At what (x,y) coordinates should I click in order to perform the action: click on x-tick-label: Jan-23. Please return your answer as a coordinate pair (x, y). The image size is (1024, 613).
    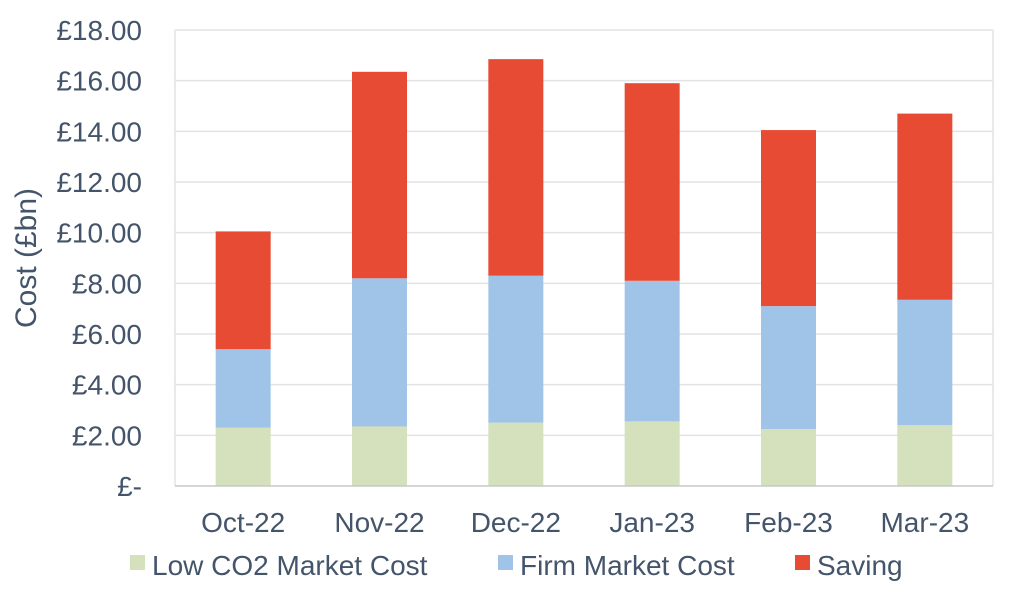
    Looking at the image, I should click on (652, 522).